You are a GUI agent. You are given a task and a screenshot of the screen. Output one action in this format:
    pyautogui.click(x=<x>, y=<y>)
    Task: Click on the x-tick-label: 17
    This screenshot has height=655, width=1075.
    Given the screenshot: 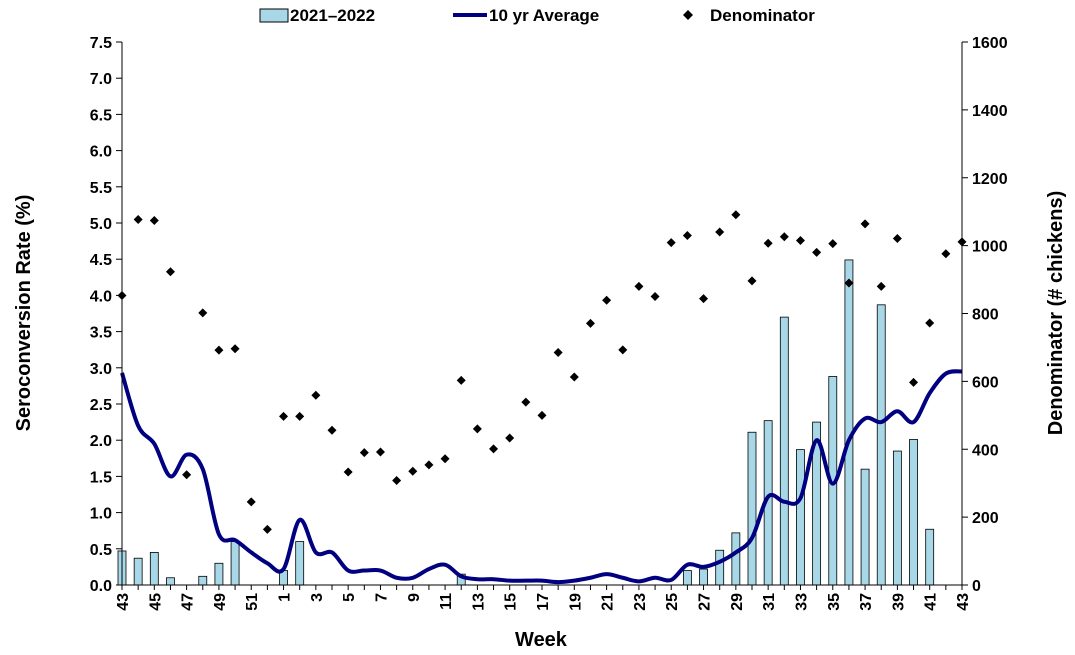 What is the action you would take?
    pyautogui.click(x=543, y=602)
    